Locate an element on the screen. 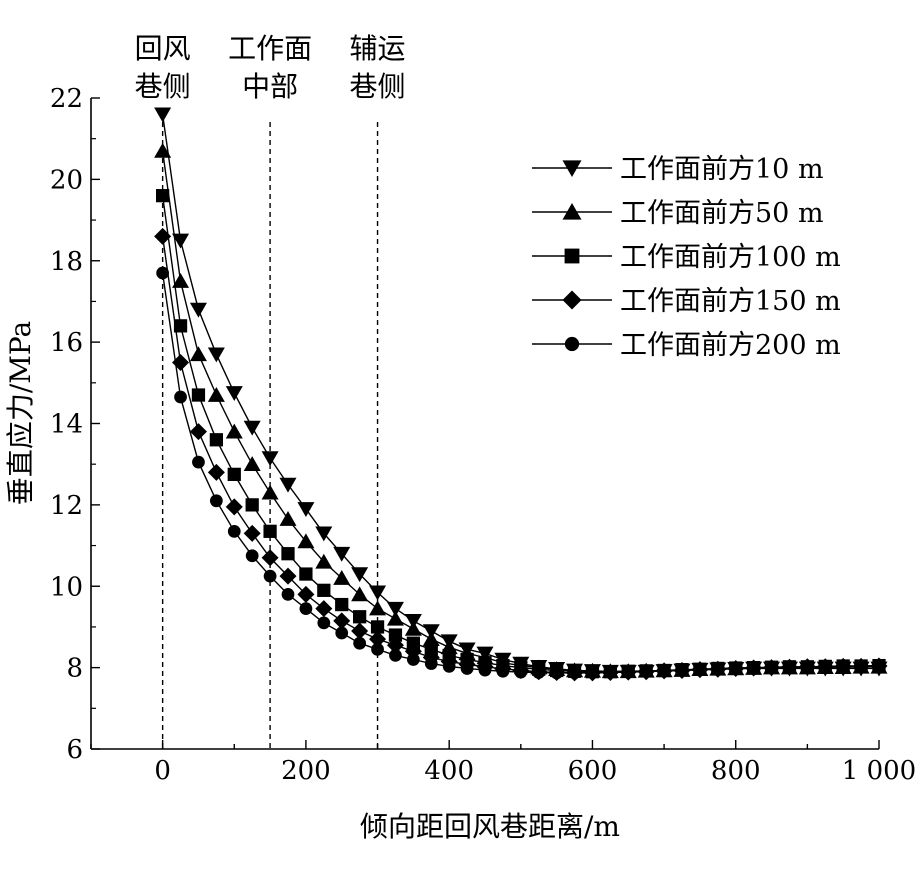 This screenshot has height=872, width=920. reference-line-label: 中部 is located at coordinates (270, 86).